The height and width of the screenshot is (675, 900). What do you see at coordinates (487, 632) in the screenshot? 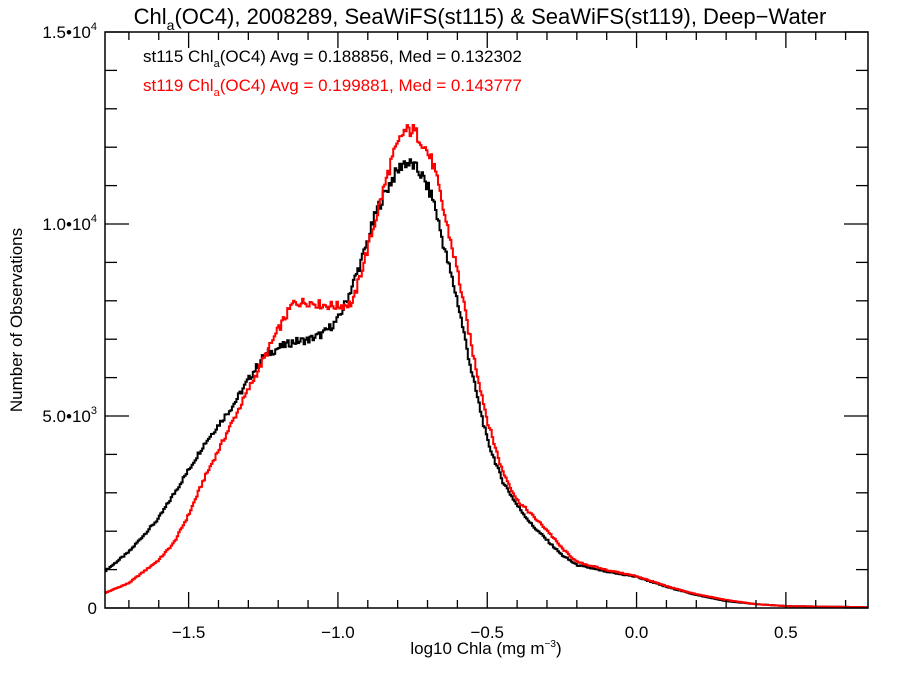
I see `x-tick-label: −0.5` at bounding box center [487, 632].